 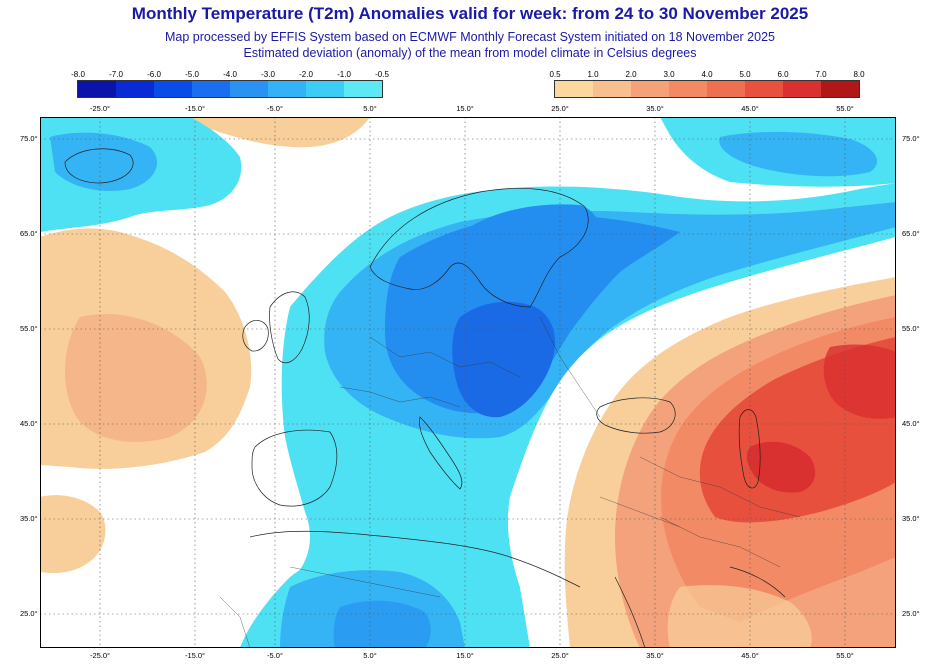 What do you see at coordinates (757, 582) in the screenshot?
I see `coastline-persian-gulf` at bounding box center [757, 582].